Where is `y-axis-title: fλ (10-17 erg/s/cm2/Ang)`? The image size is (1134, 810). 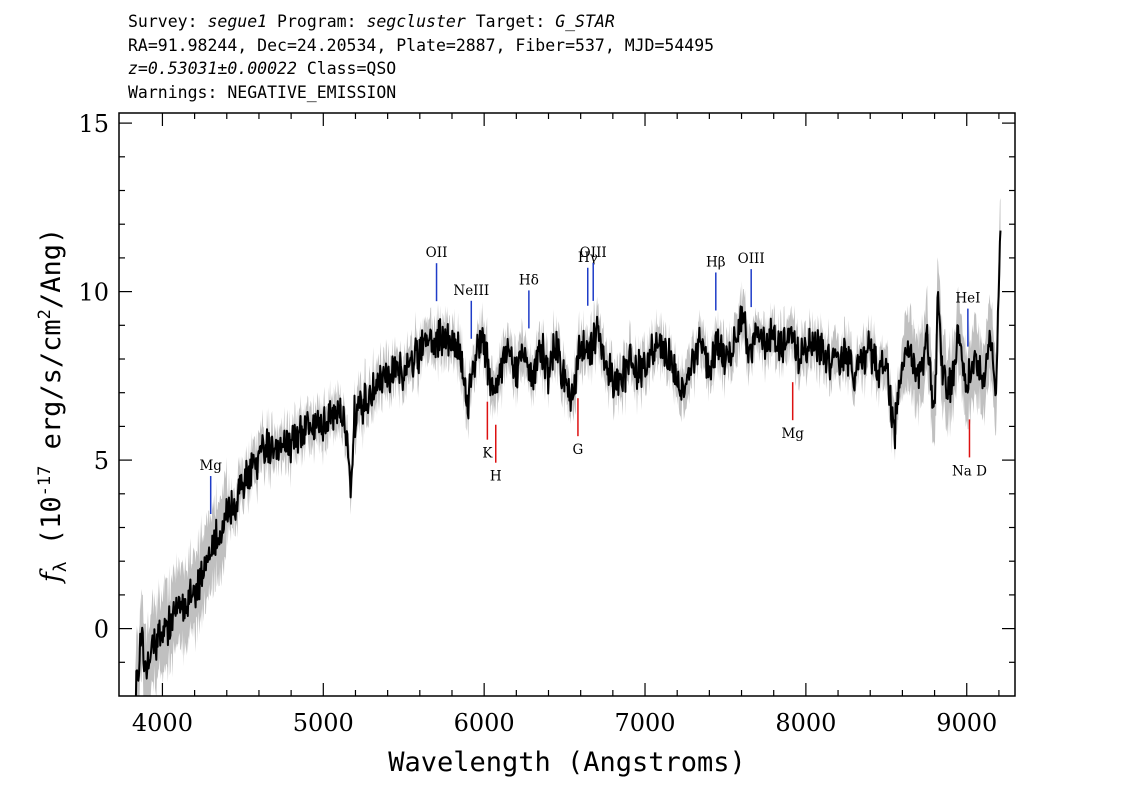 y-axis-title: fλ (10-17 erg/s/cm2/Ang) is located at coordinates (53, 406).